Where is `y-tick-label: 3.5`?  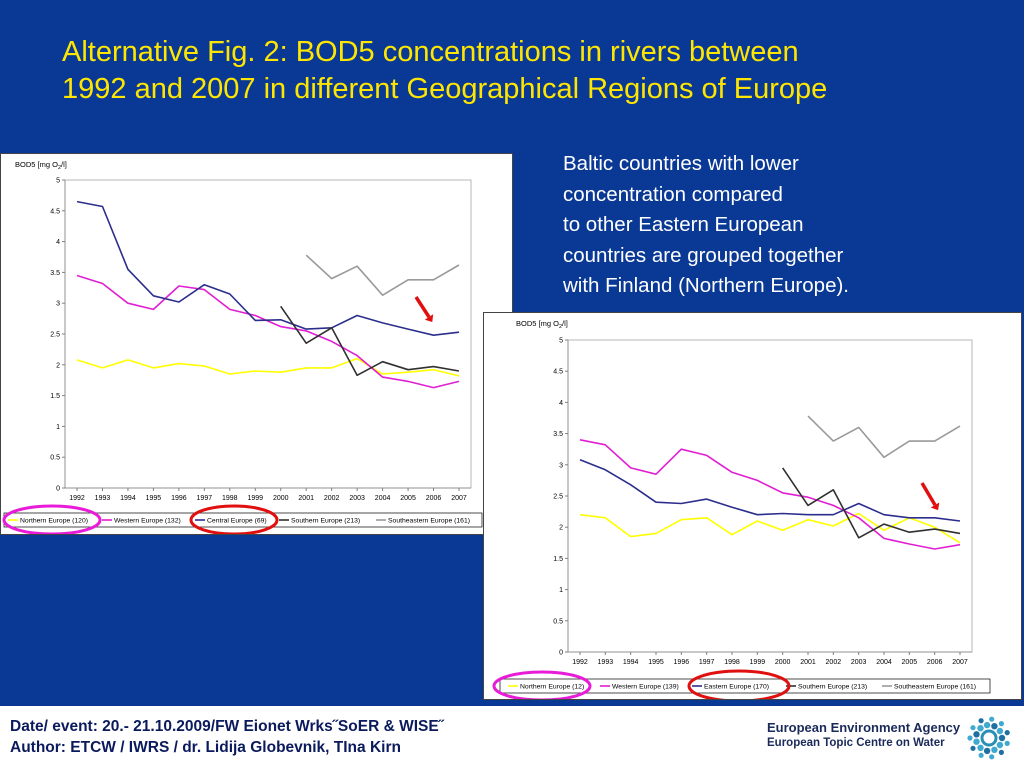
y-tick-label: 3.5 is located at coordinates (558, 434).